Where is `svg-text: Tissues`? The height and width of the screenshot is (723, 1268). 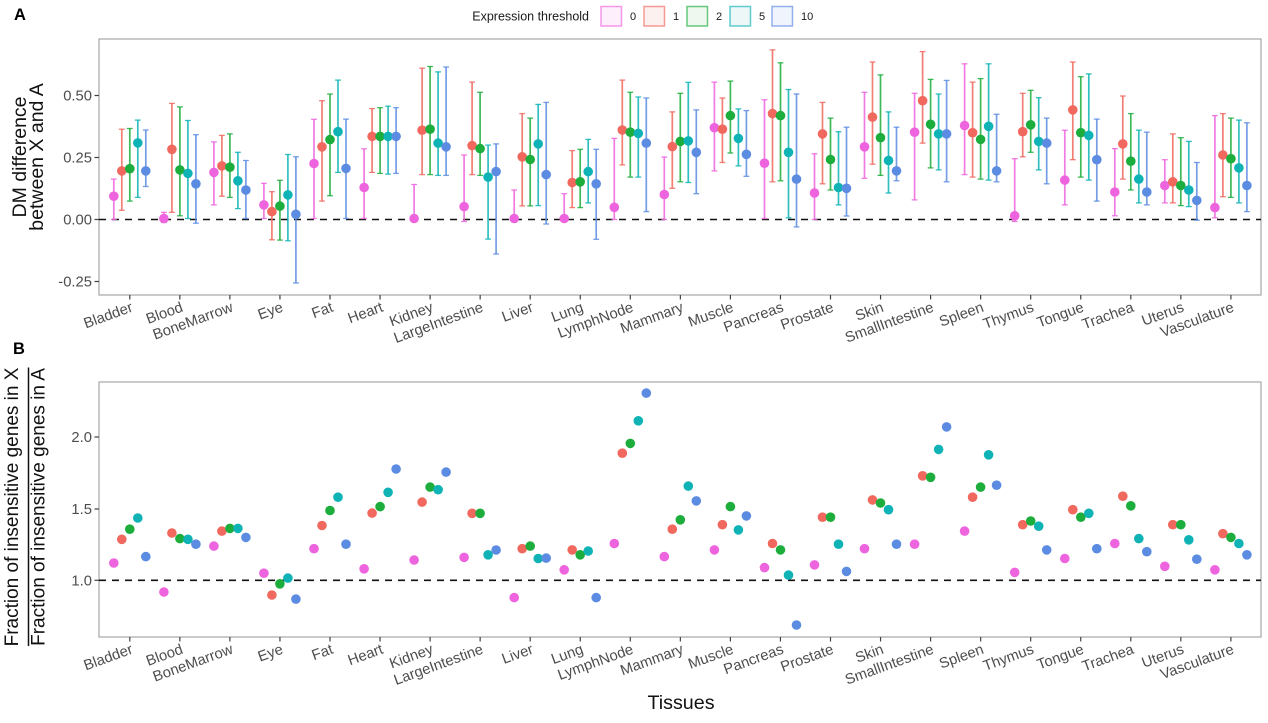
svg-text: Tissues is located at coordinates (680, 703).